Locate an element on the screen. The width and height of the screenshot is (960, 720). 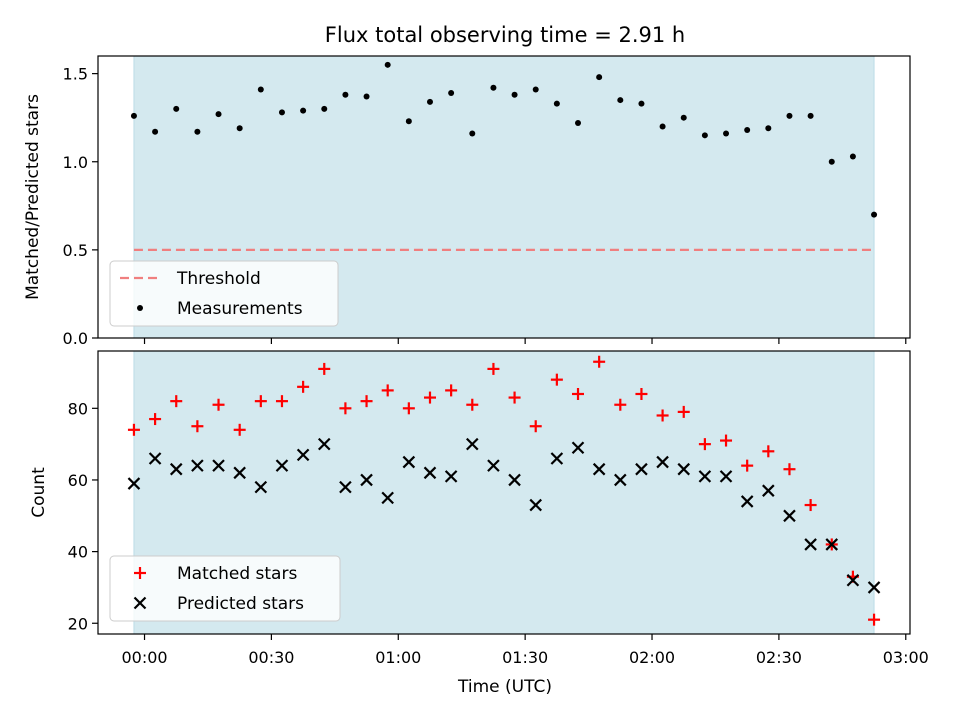
legend-label: Matched stars is located at coordinates (237, 574).